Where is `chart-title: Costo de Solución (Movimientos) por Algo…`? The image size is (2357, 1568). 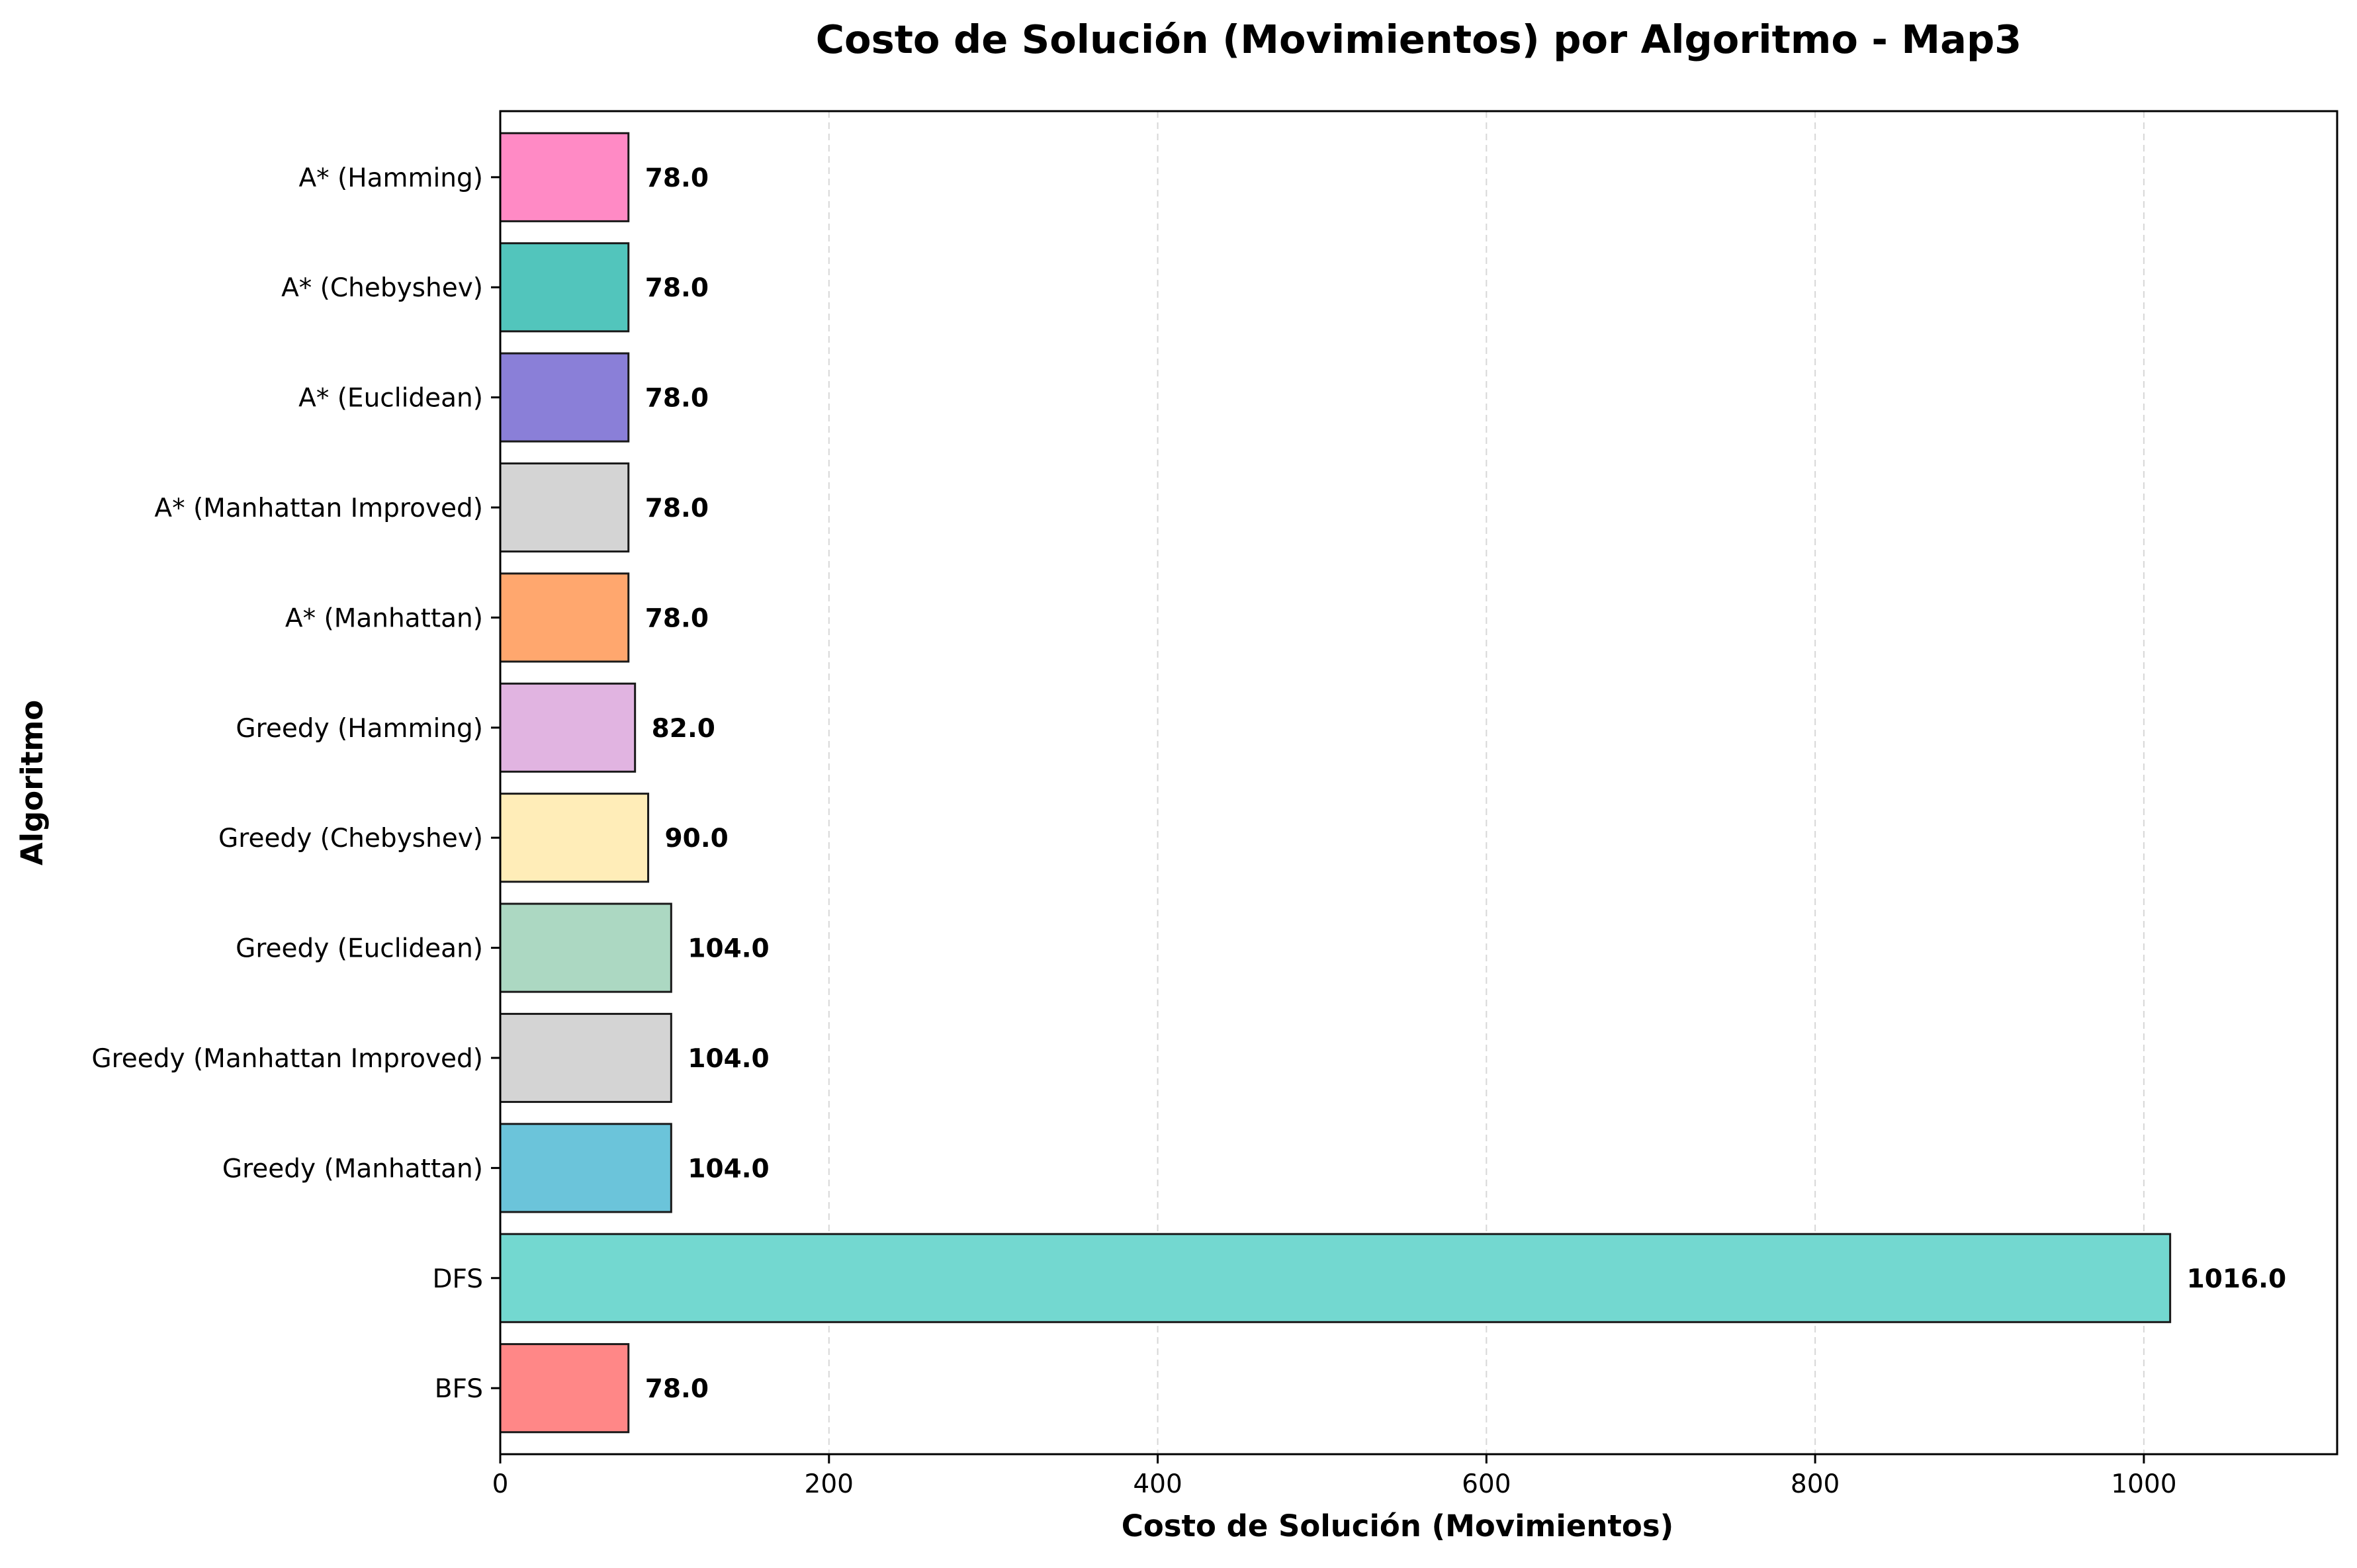 chart-title: Costo de Solución (Movimientos) por Algo… is located at coordinates (1419, 40).